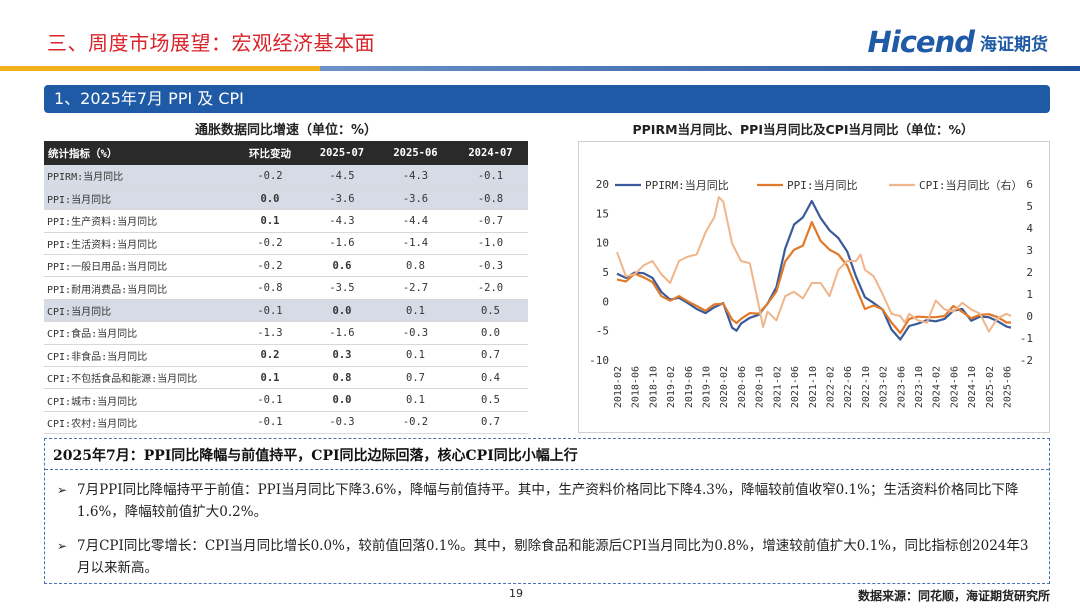 This screenshot has width=1080, height=608. I want to click on table-header-row: 统计指标（%） 环比变动 2025-07 2025-06 2024-07, so click(286, 153).